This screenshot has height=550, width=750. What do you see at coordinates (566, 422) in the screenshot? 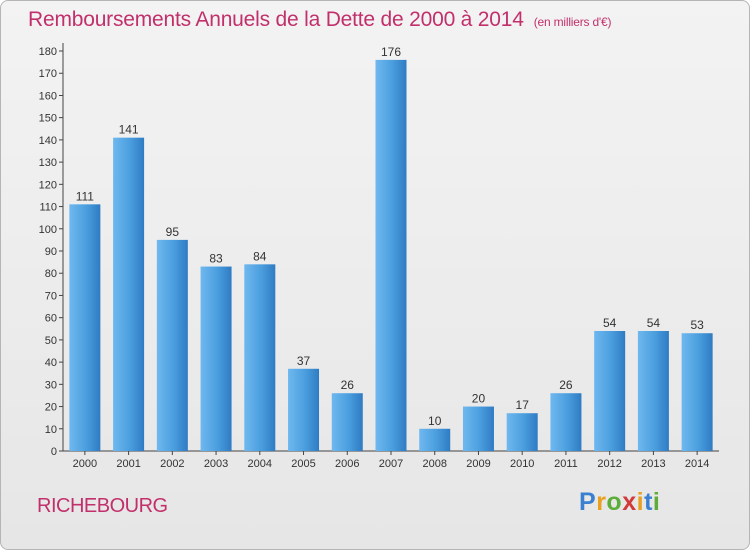
I see `bar-2011` at bounding box center [566, 422].